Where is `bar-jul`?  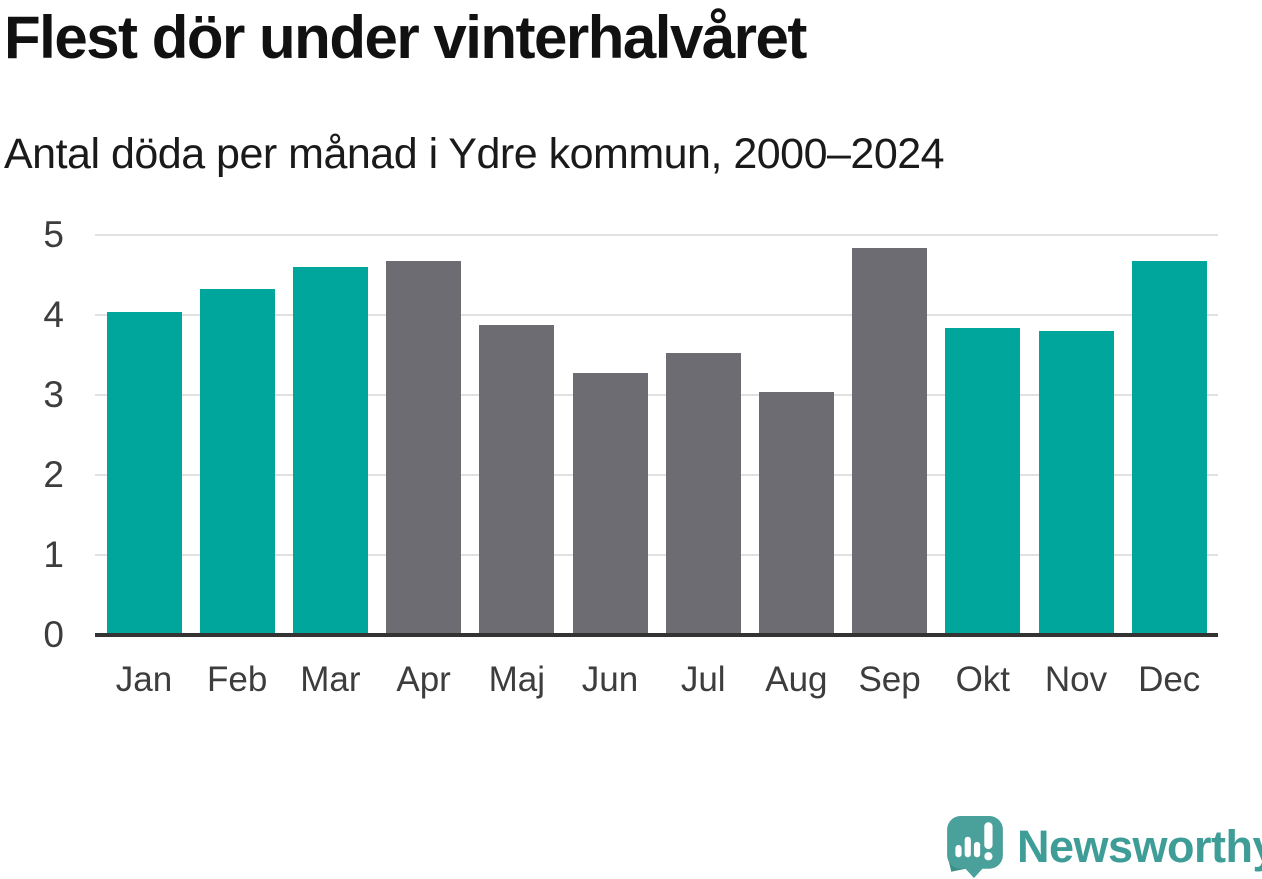 bar-jul is located at coordinates (703, 494).